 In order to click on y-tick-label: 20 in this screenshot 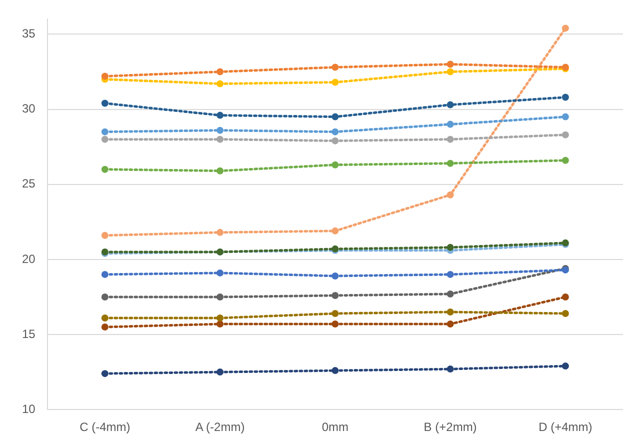, I will do `click(29, 259)`.